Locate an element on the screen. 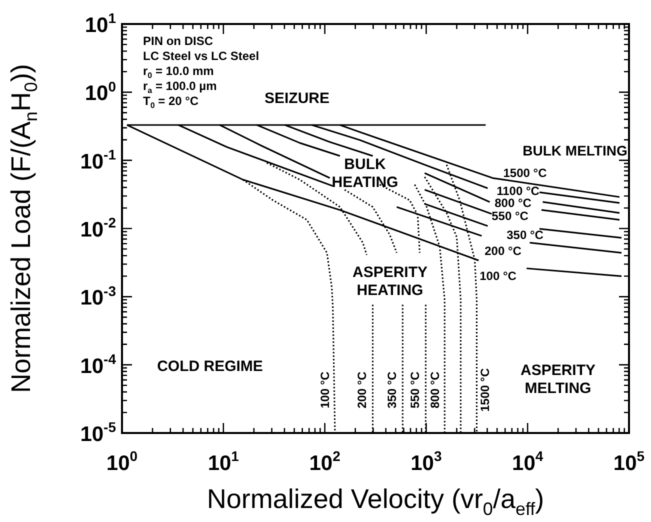  annotation: ASPERITY MELTING is located at coordinates (558, 379).